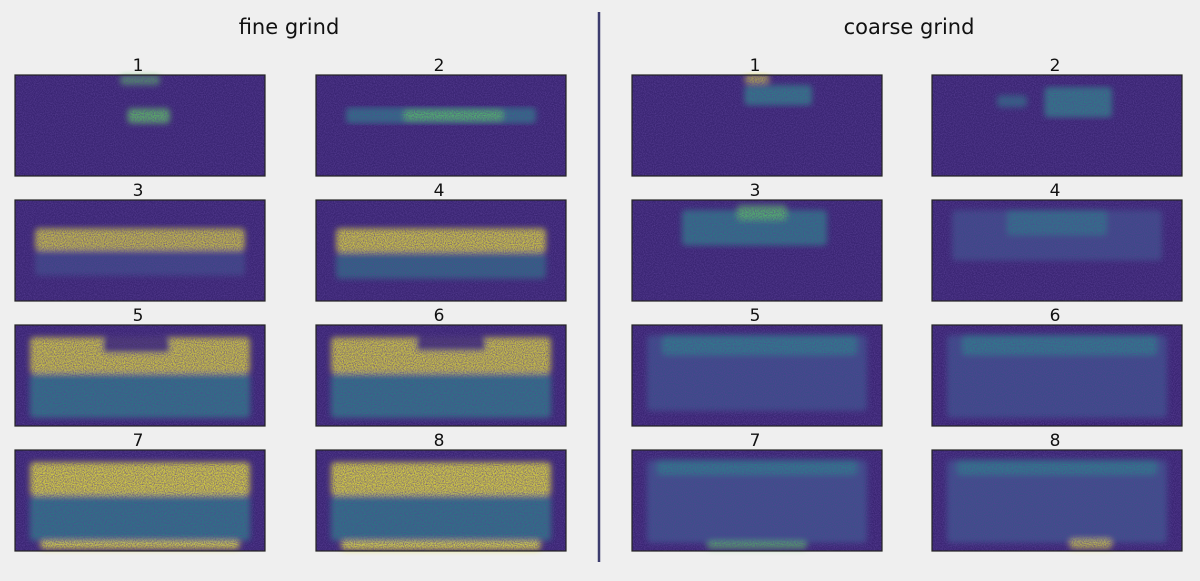 The image size is (1200, 581). I want to click on group-title: fine grind, so click(289, 27).